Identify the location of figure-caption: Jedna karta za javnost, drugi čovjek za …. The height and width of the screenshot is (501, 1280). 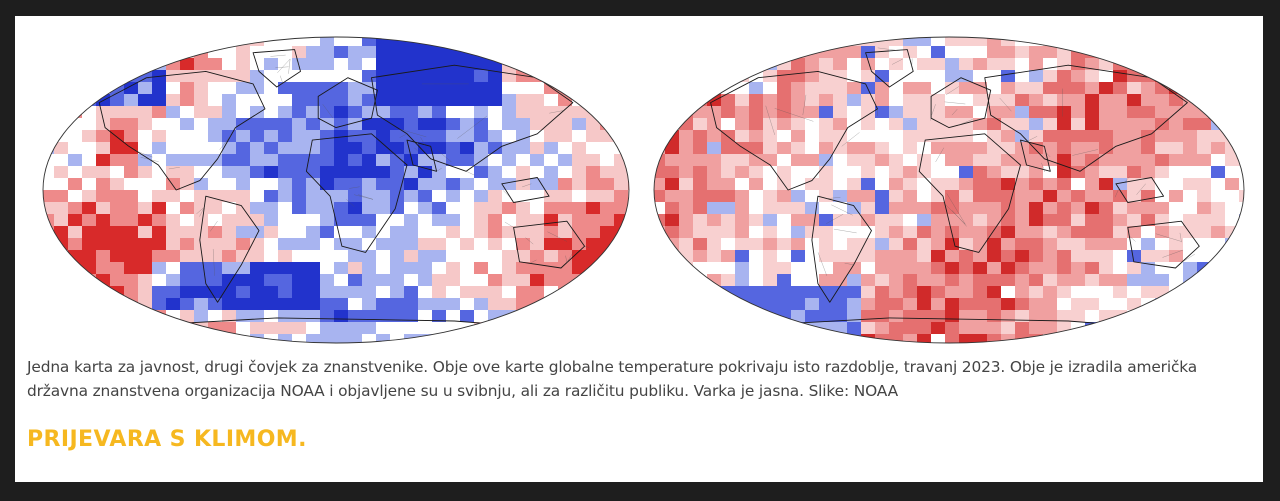
(612, 379).